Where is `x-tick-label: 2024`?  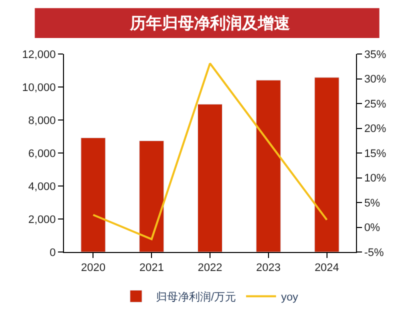 x-tick-label: 2024 is located at coordinates (327, 268).